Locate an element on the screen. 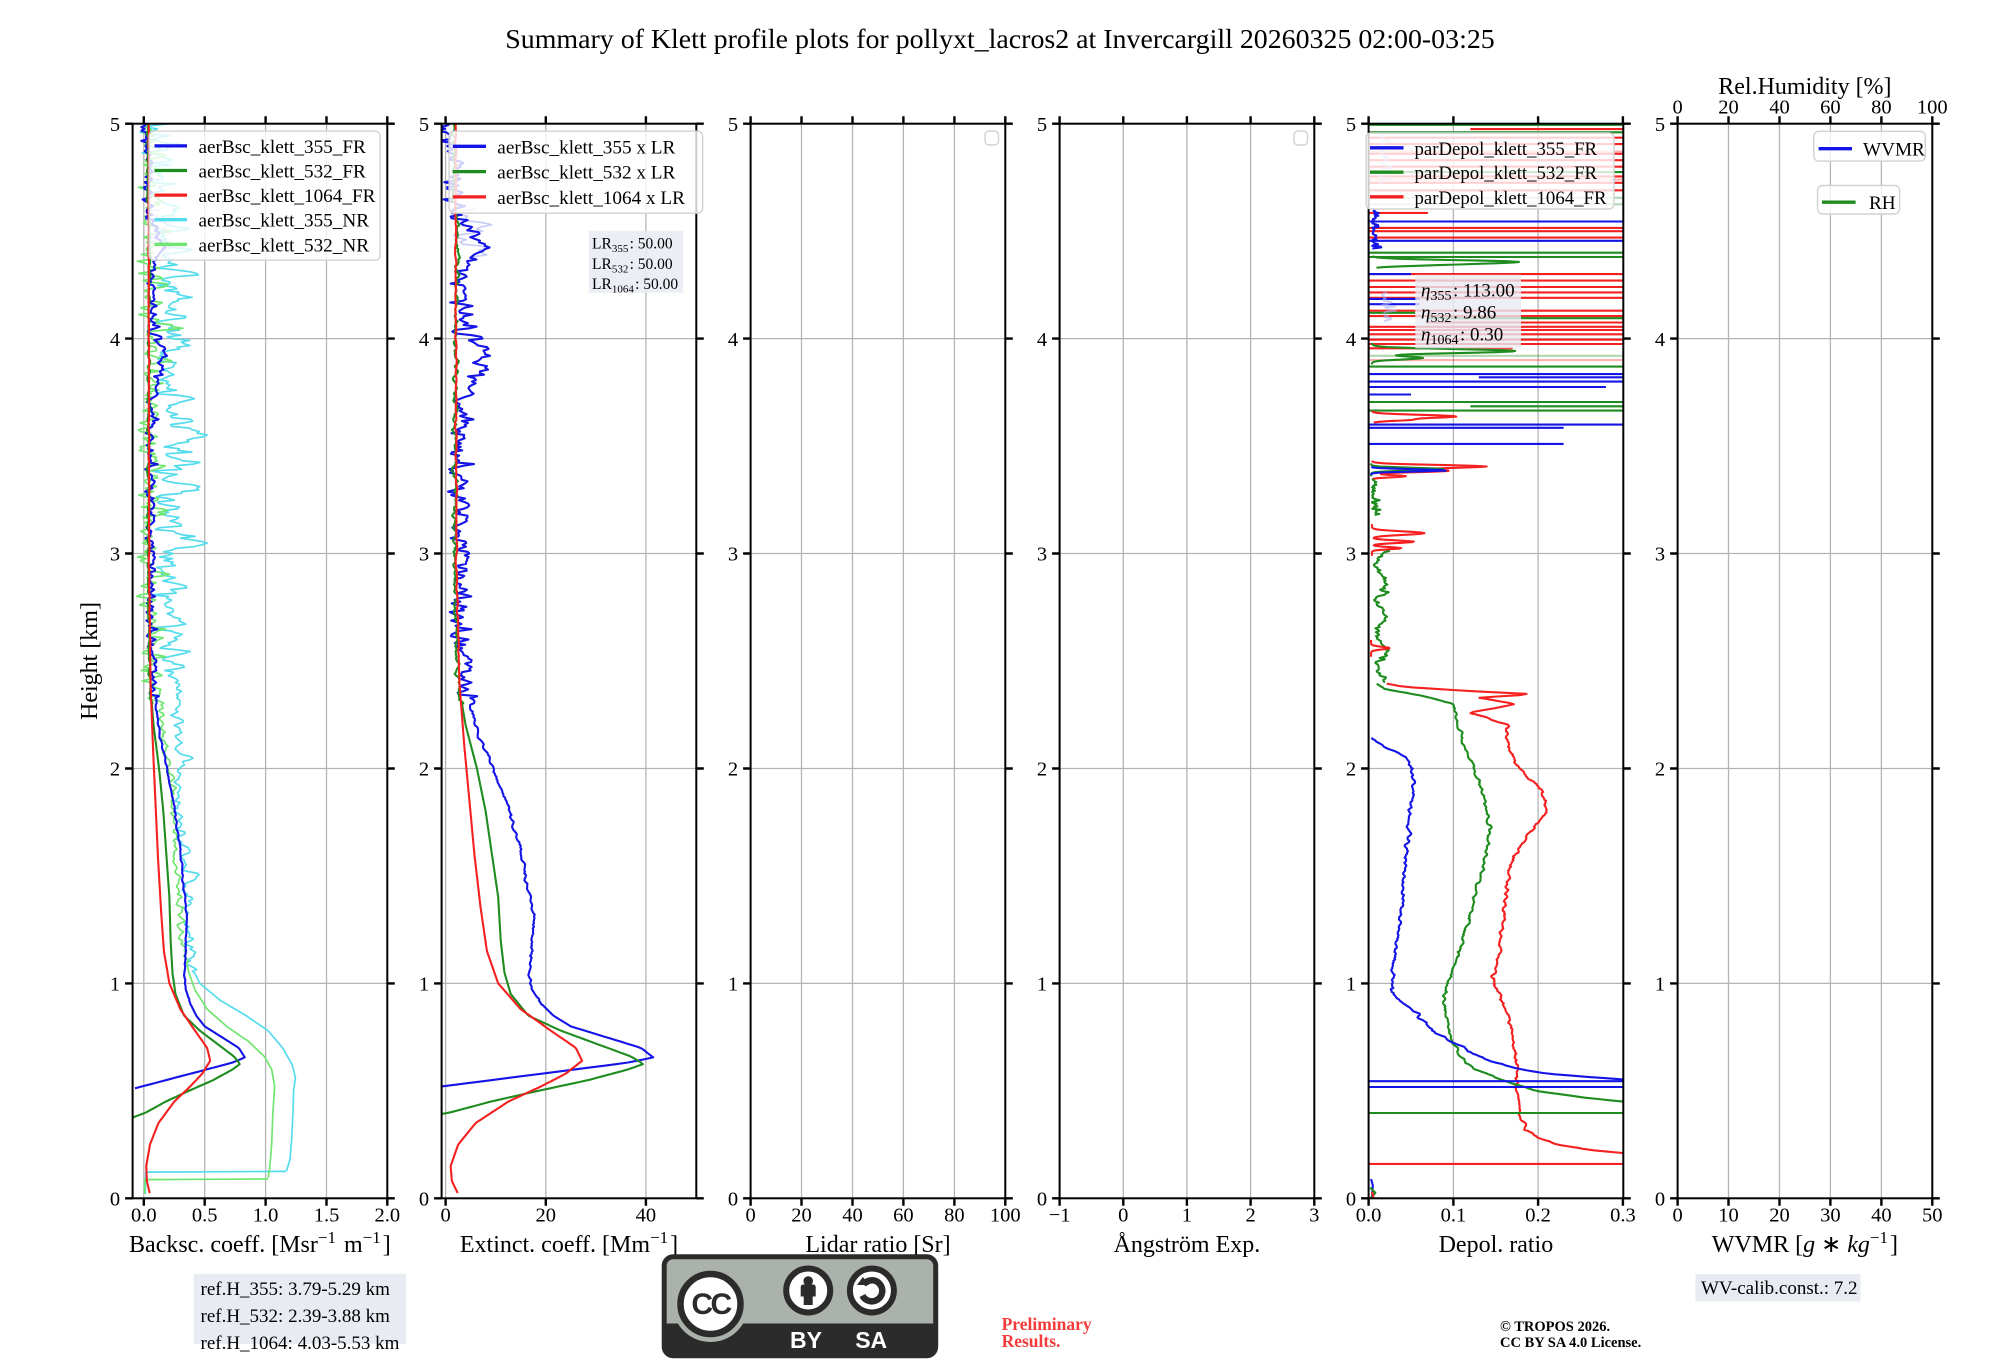 The image size is (2000, 1360). svg-text: ref.H_355: 3.79-5.29 km is located at coordinates (296, 1289).